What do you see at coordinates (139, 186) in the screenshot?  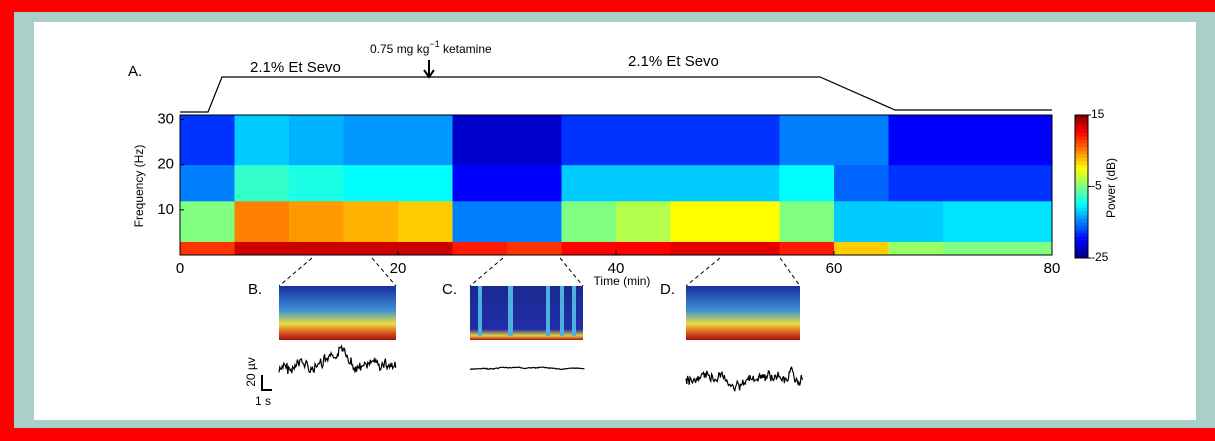 I see `y-axis-label: Frequency (Hz)` at bounding box center [139, 186].